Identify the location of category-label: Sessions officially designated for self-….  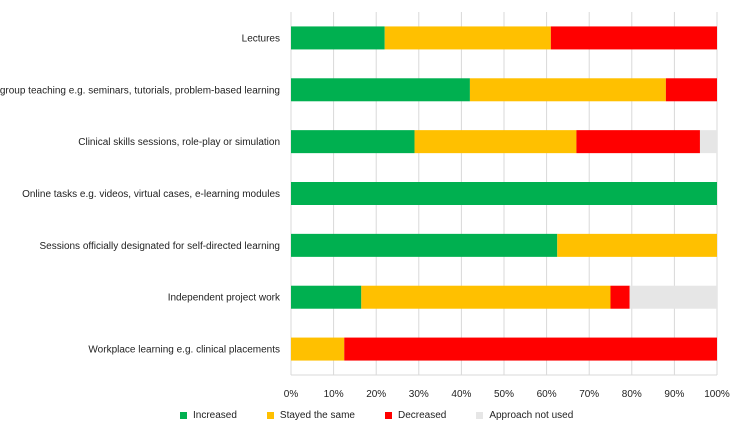
(159, 246).